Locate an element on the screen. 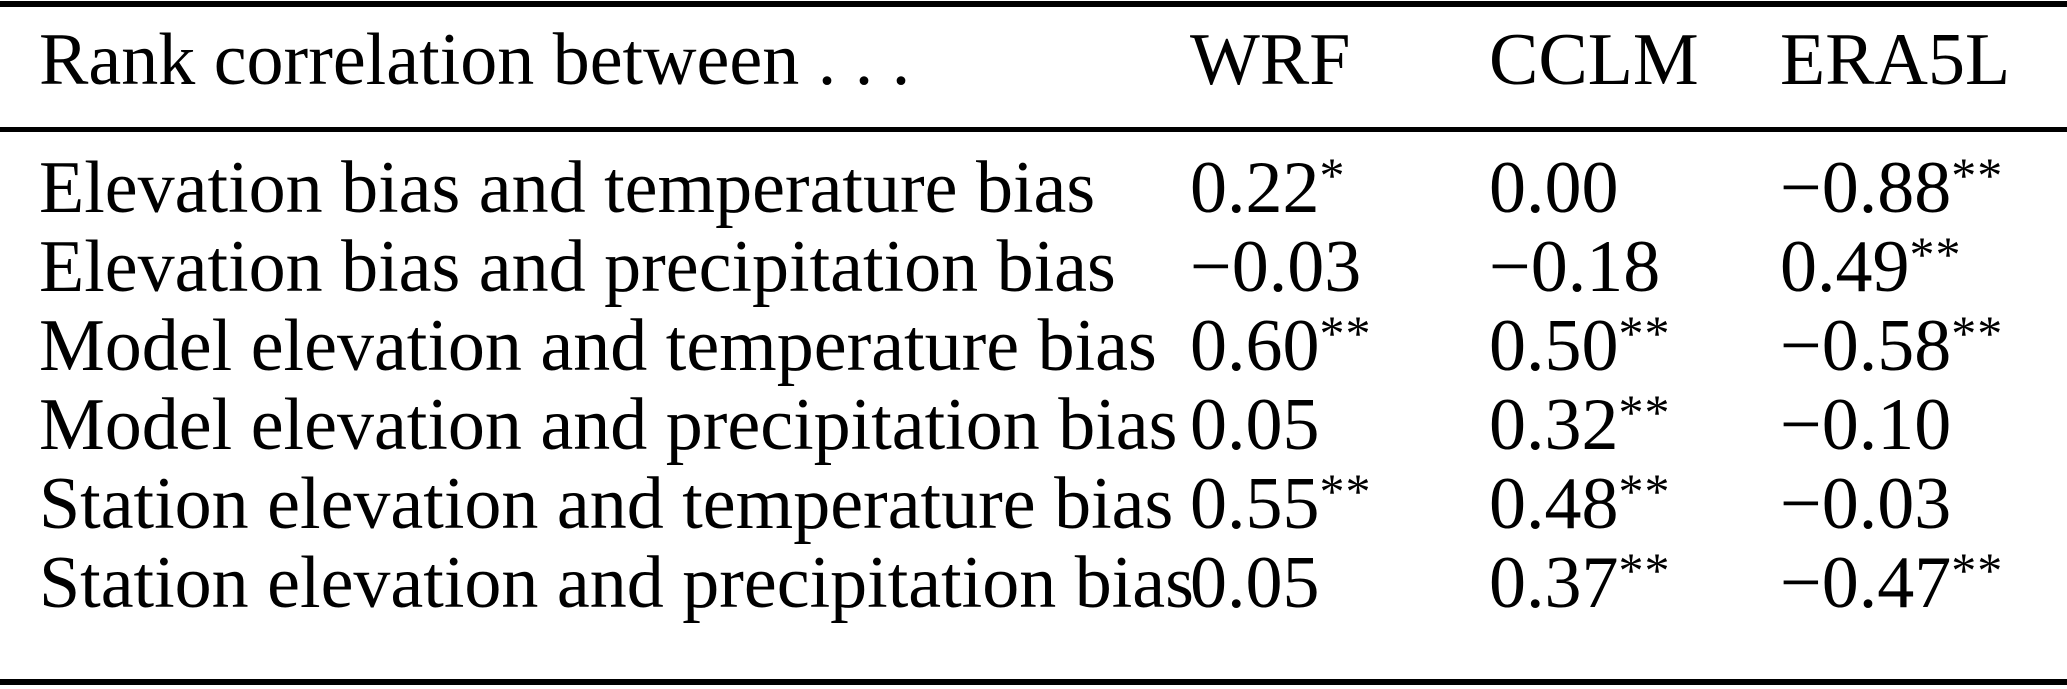 The height and width of the screenshot is (689, 2067). cell-era5l: 0.49** is located at coordinates (1923, 267).